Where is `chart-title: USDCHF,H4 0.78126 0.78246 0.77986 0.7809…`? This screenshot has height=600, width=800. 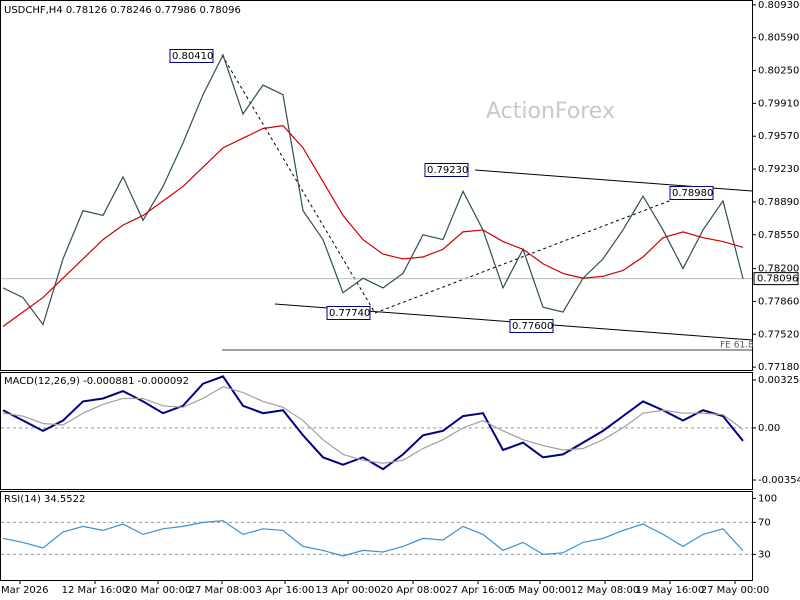
chart-title: USDCHF,H4 0.78126 0.78246 0.77986 0.7809… is located at coordinates (122, 10).